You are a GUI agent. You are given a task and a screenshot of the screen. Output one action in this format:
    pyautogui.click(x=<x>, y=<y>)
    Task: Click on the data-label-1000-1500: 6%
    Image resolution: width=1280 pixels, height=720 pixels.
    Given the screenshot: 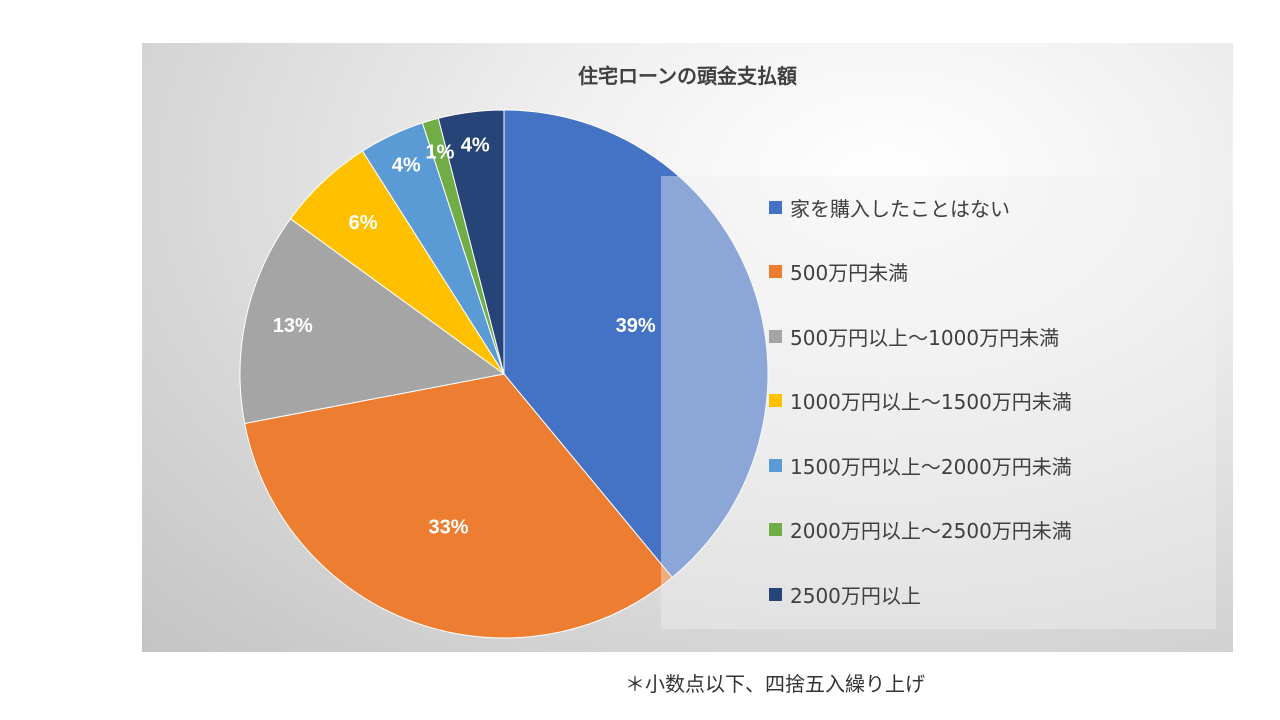 What is the action you would take?
    pyautogui.click(x=363, y=223)
    